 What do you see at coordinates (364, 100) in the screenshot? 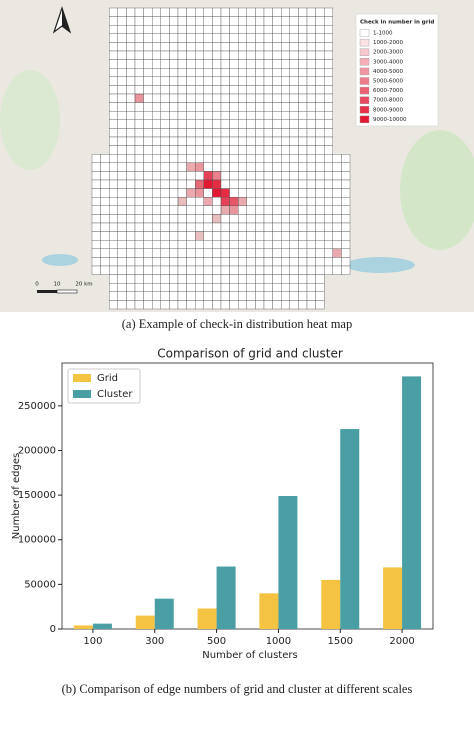
I see `legend-swatch` at bounding box center [364, 100].